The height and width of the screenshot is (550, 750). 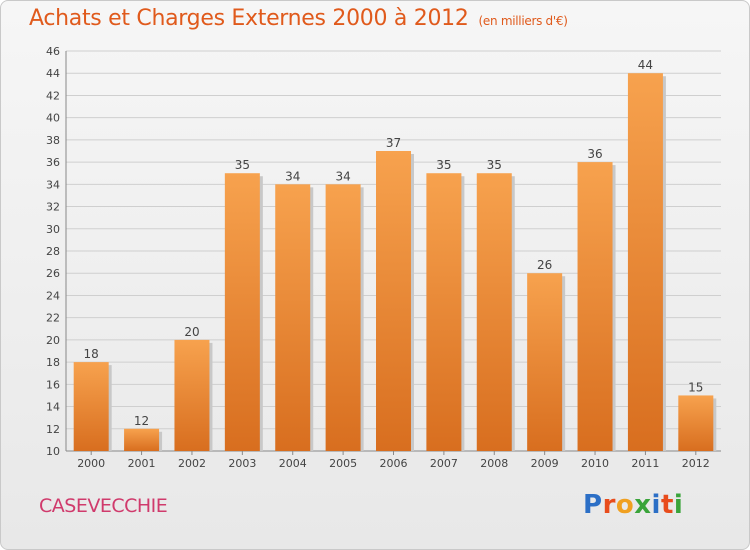 I want to click on logo-letter: P, so click(x=593, y=505).